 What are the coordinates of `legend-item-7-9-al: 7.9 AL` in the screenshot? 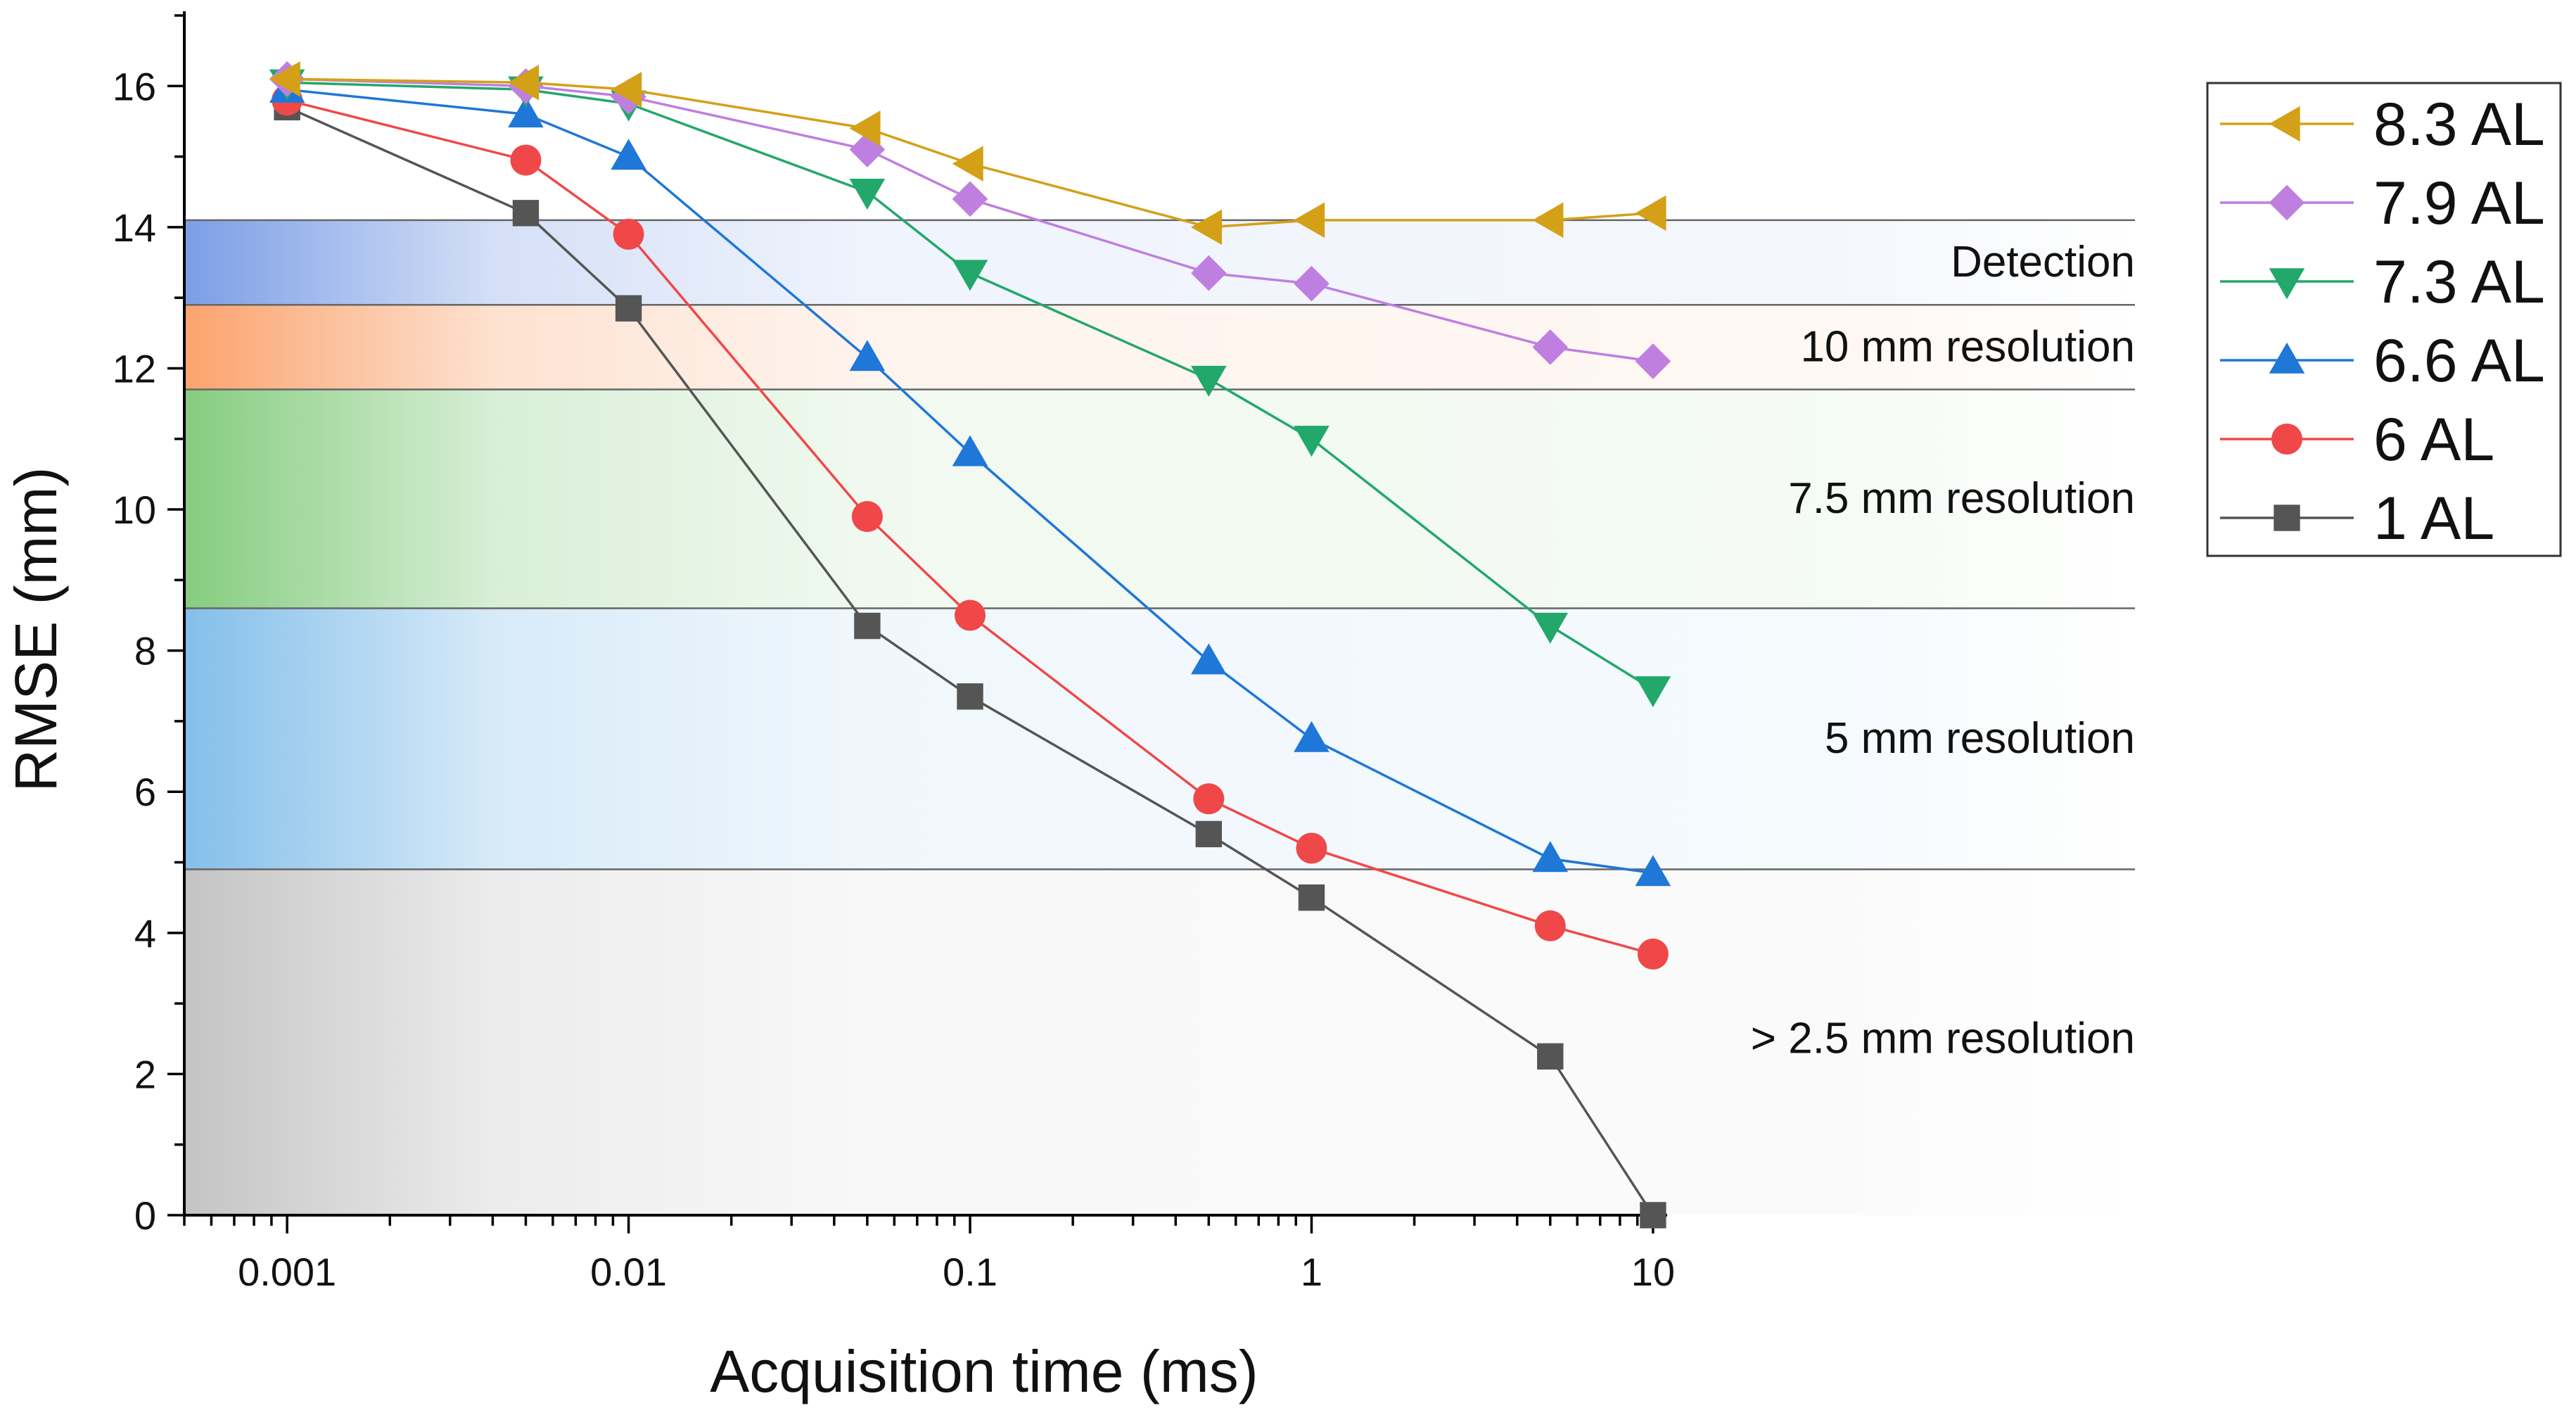 It's located at (2382, 203).